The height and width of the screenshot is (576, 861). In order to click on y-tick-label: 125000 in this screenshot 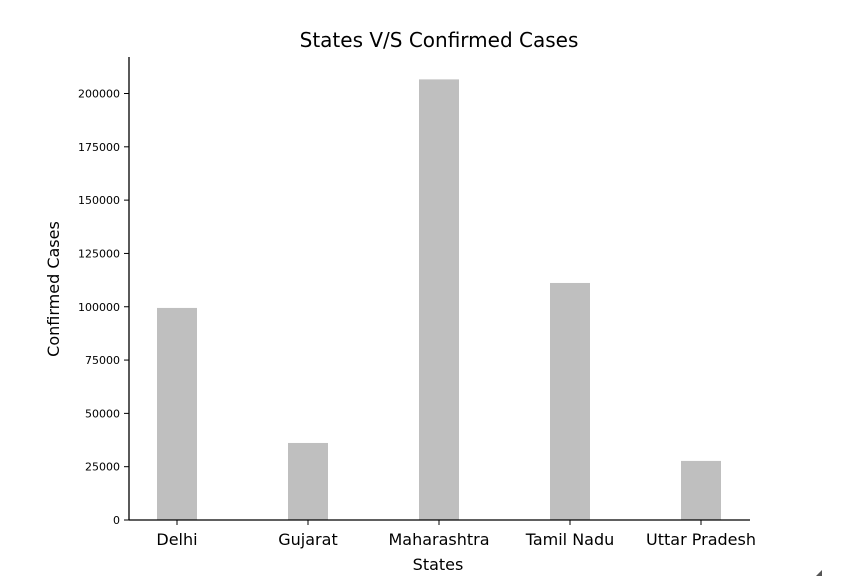, I will do `click(99, 253)`.